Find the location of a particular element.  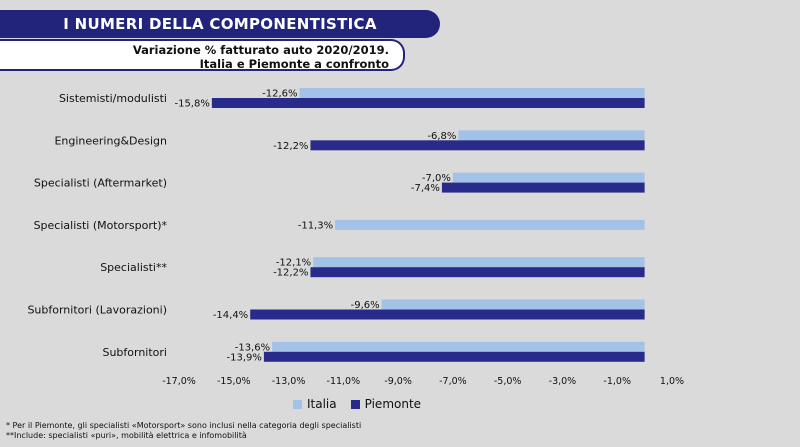

subtitle-line-1: Variazione % fatturato auto 2020/2019. is located at coordinates (260, 50).